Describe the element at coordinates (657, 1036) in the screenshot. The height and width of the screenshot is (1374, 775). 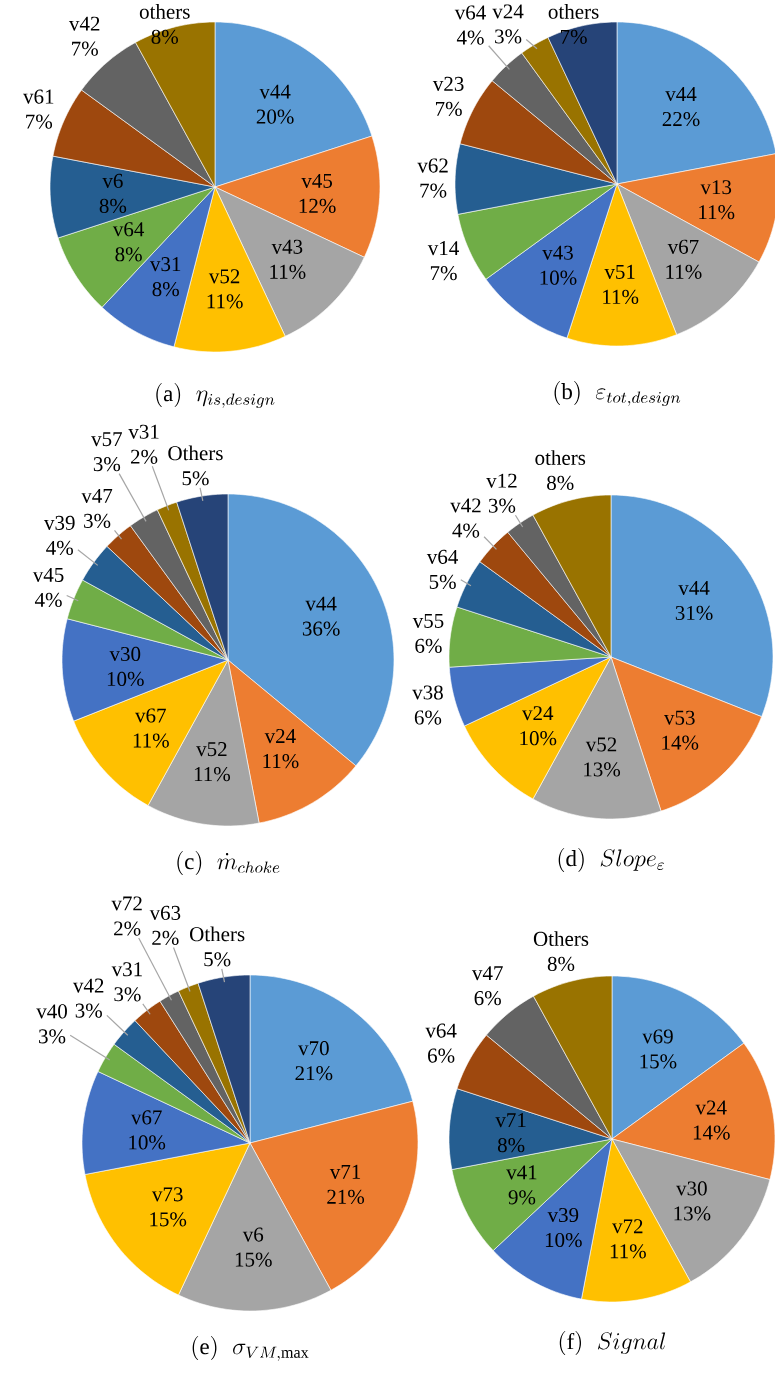
I see `slice-label: v69` at that location.